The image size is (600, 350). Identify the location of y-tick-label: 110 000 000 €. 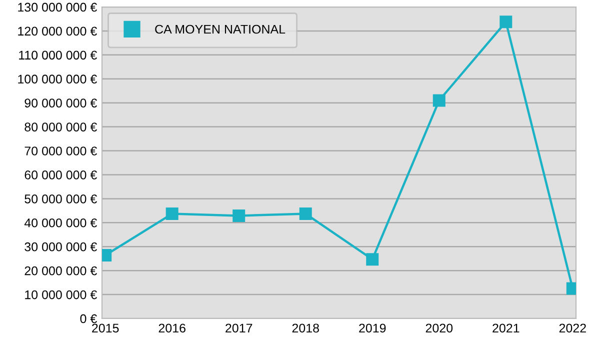
(58, 55).